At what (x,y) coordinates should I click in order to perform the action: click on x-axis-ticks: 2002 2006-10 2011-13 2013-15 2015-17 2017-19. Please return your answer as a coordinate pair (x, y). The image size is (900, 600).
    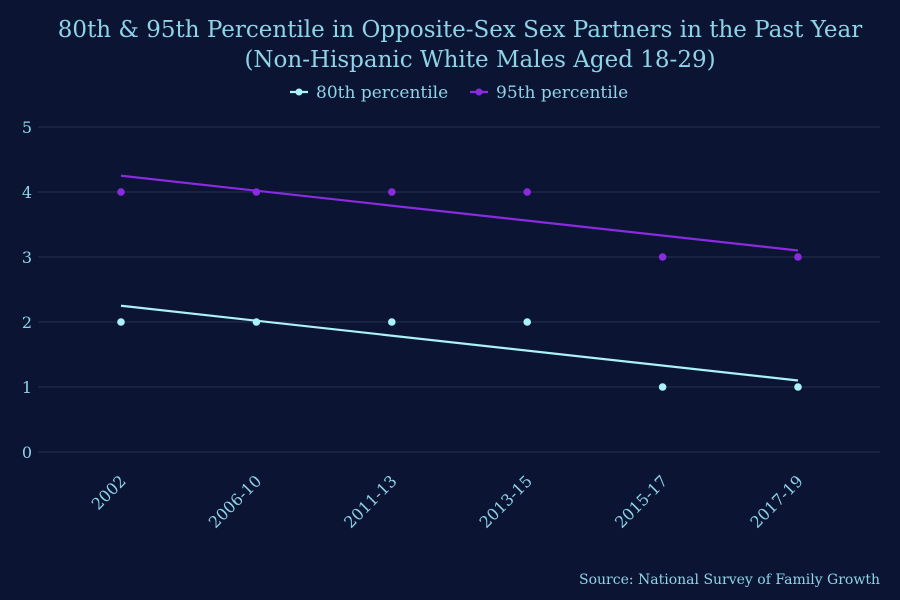
    Looking at the image, I should click on (447, 501).